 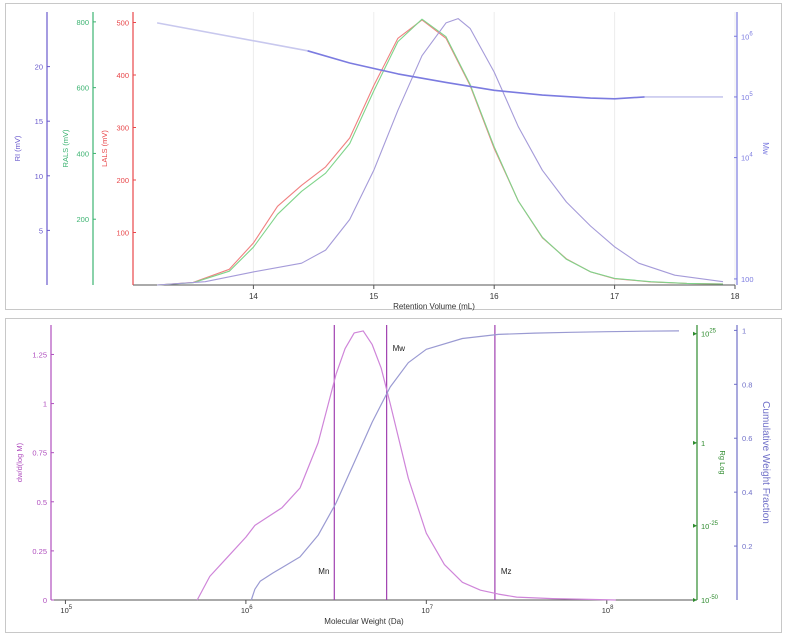 What do you see at coordinates (747, 546) in the screenshot?
I see `cum-tick-label: 0.2` at bounding box center [747, 546].